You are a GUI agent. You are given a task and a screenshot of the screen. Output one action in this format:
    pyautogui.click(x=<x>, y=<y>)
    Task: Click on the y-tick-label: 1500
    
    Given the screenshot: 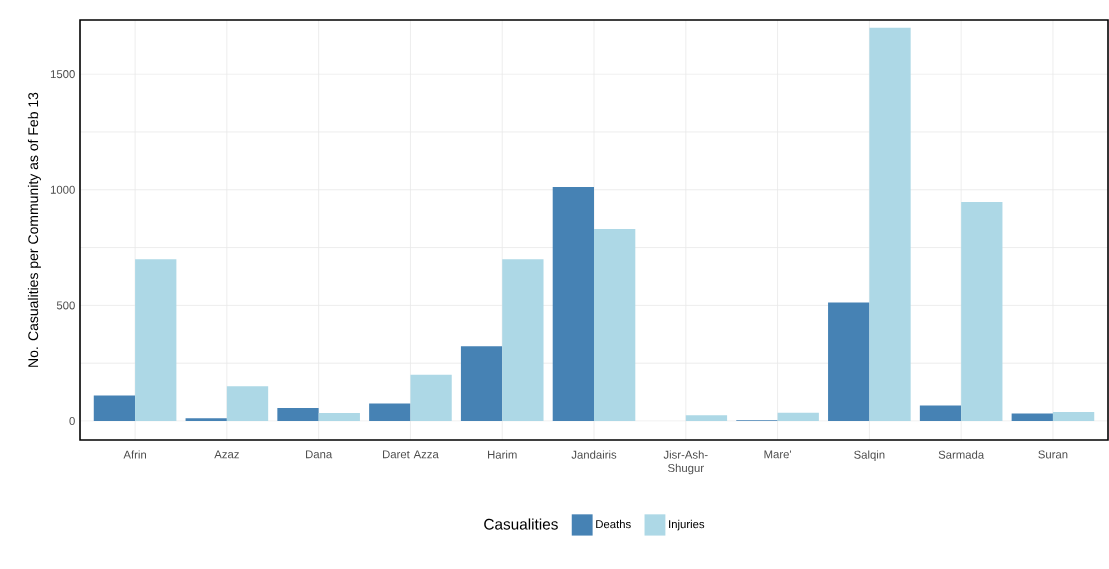 What is the action you would take?
    pyautogui.click(x=62, y=74)
    